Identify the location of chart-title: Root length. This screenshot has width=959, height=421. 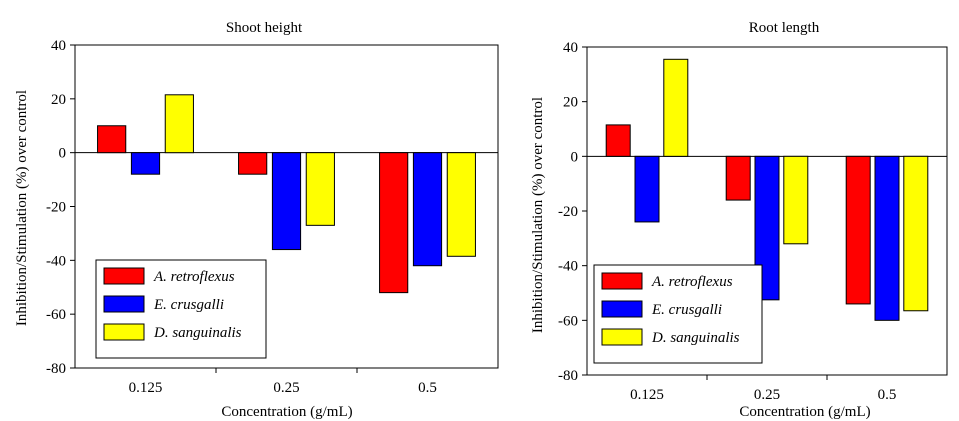
(784, 28).